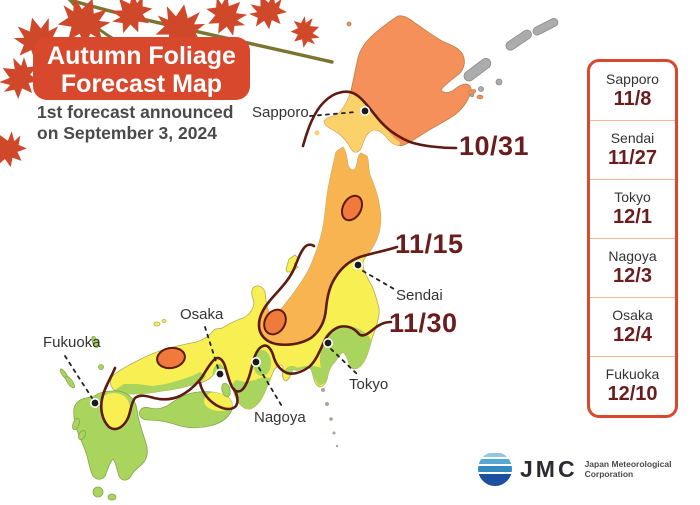 The height and width of the screenshot is (505, 700). Describe the element at coordinates (202, 314) in the screenshot. I see `osaka-label: Osaka` at that location.